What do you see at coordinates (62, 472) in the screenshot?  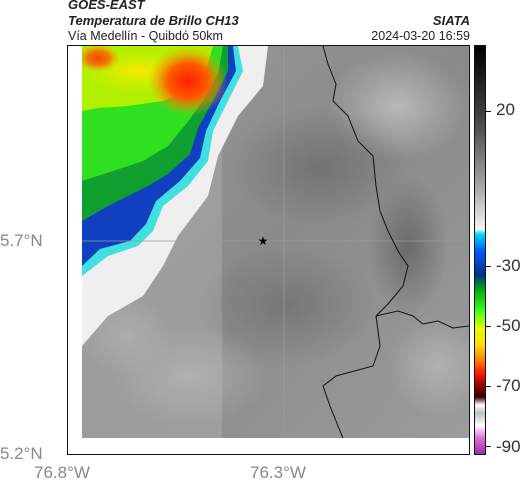 I see `lon-label-76.8: 76.8°W` at bounding box center [62, 472].